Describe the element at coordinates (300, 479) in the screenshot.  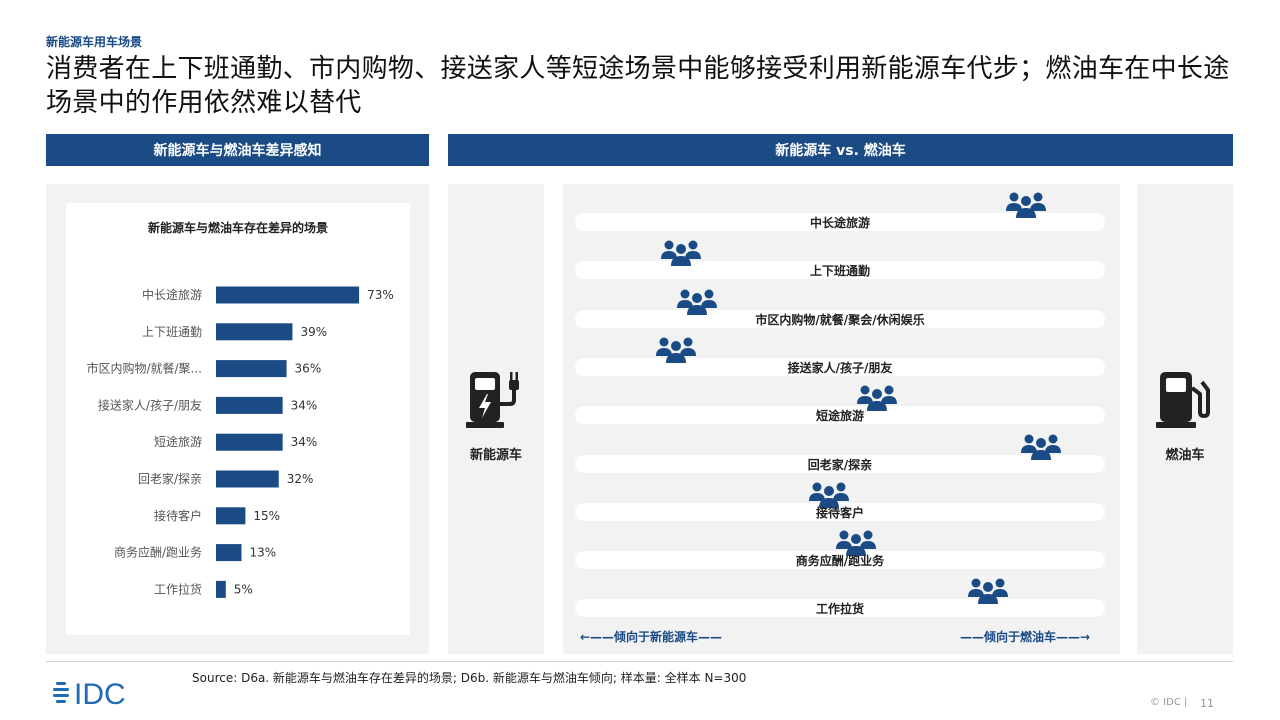
I see `value-label: 32%` at that location.